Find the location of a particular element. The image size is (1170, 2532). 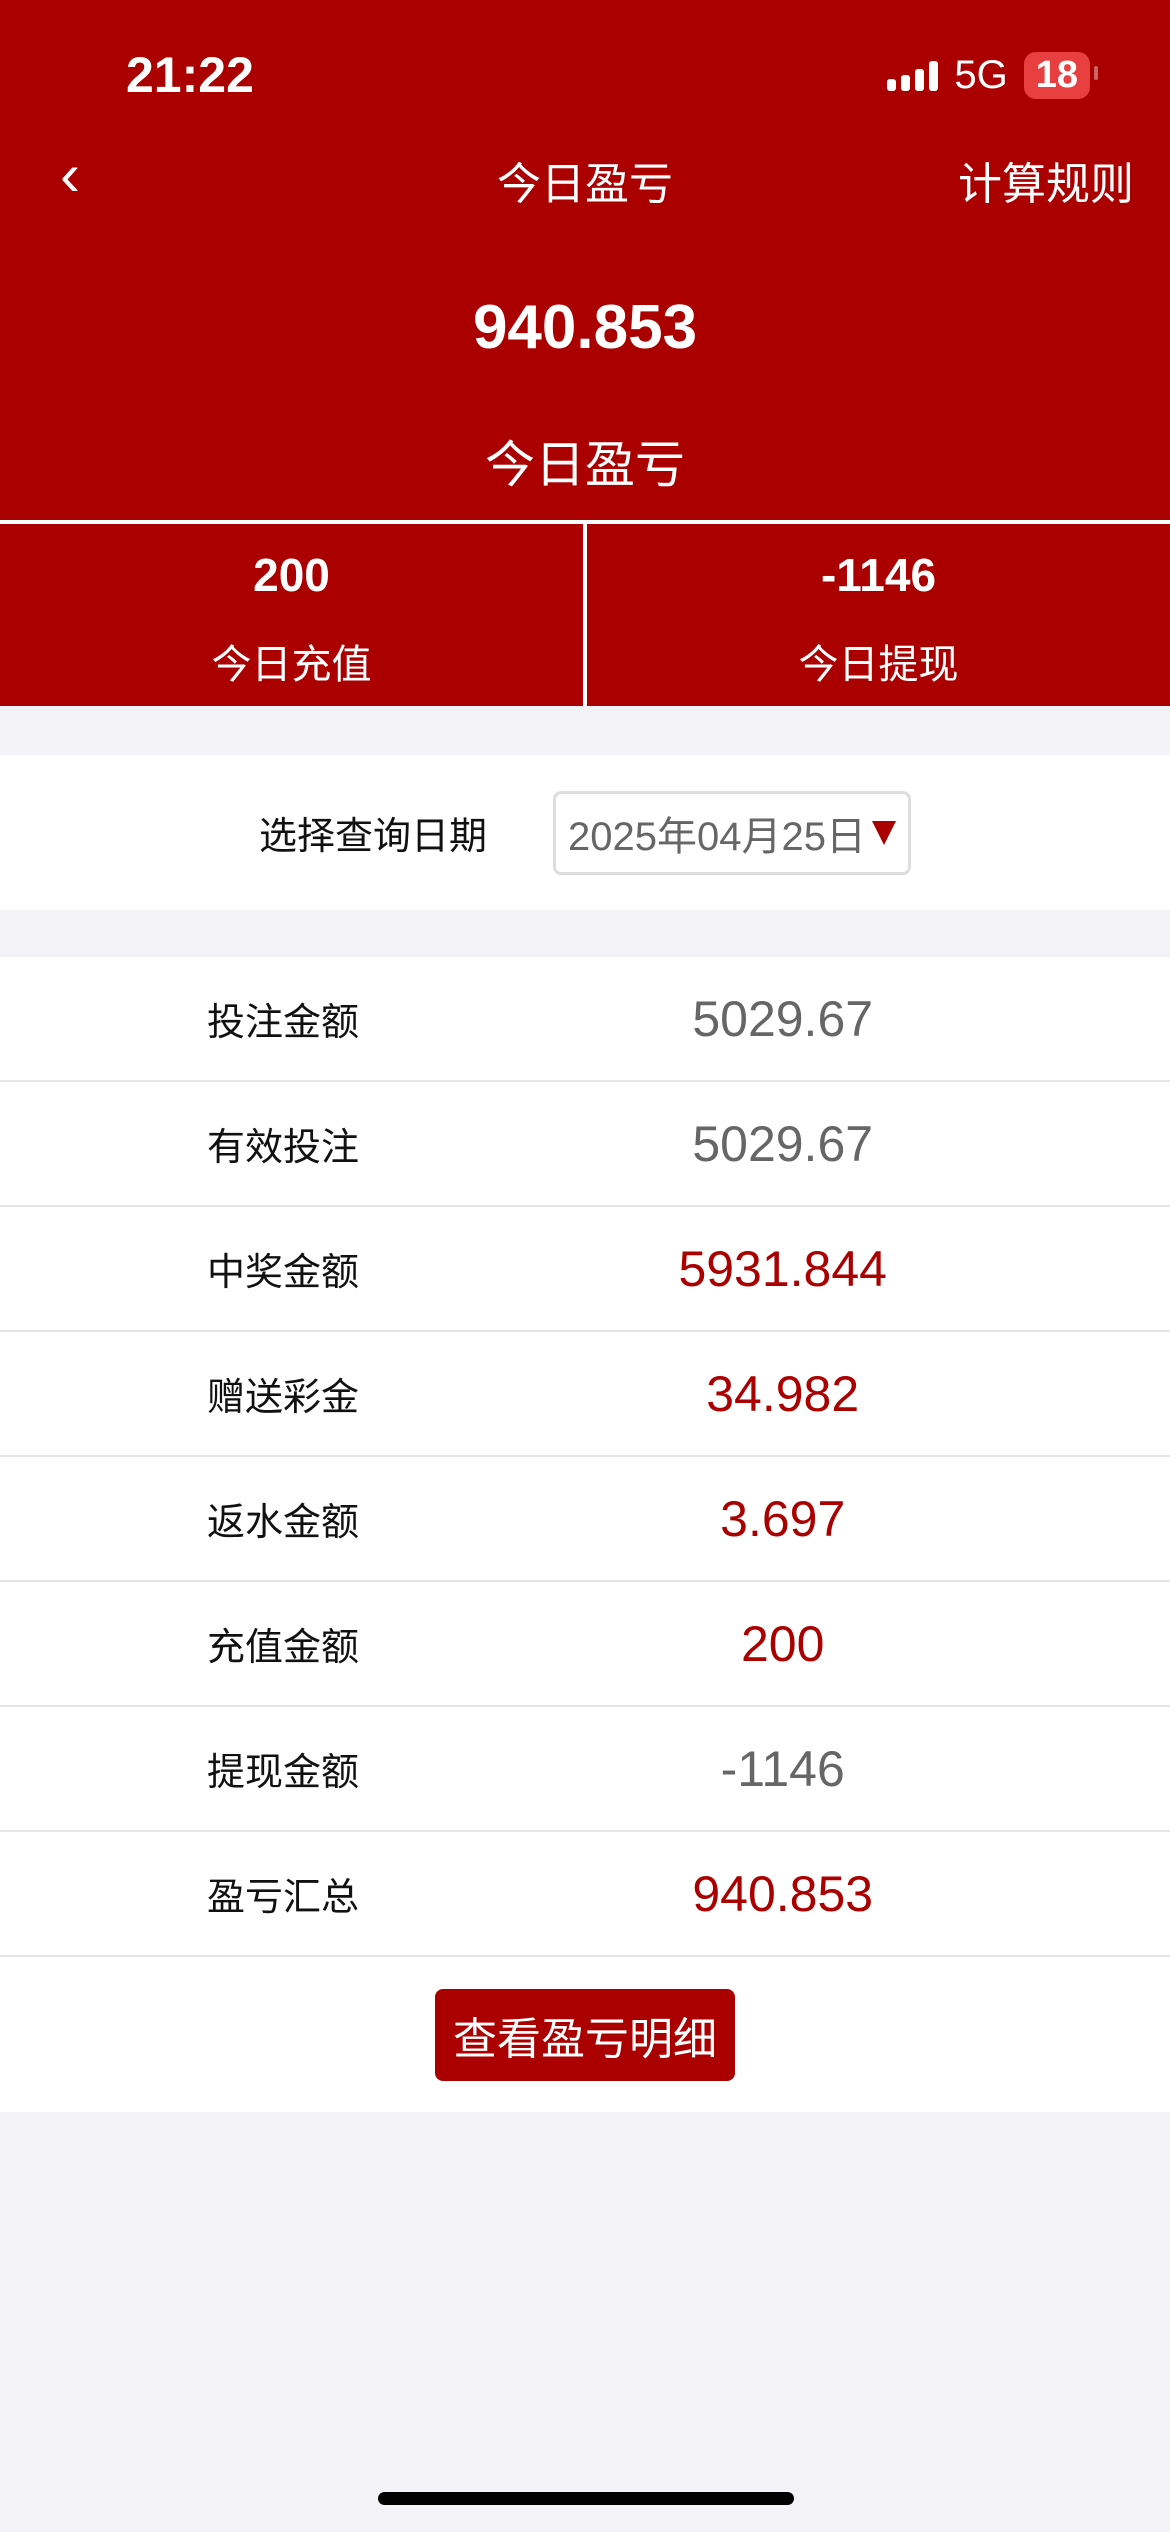

profit-label: 今日盈亏 is located at coordinates (585, 465).